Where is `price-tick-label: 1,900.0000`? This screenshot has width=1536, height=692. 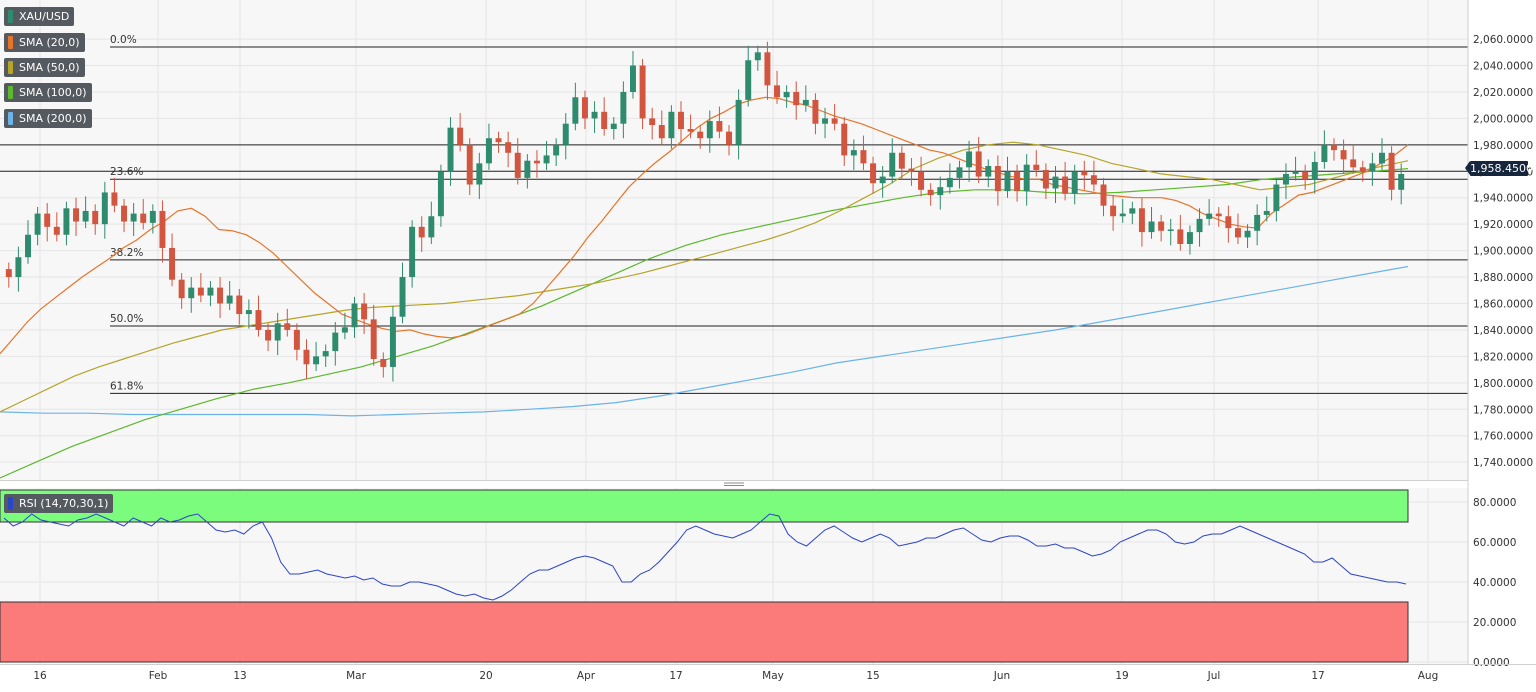
price-tick-label: 1,900.0000 is located at coordinates (1503, 252).